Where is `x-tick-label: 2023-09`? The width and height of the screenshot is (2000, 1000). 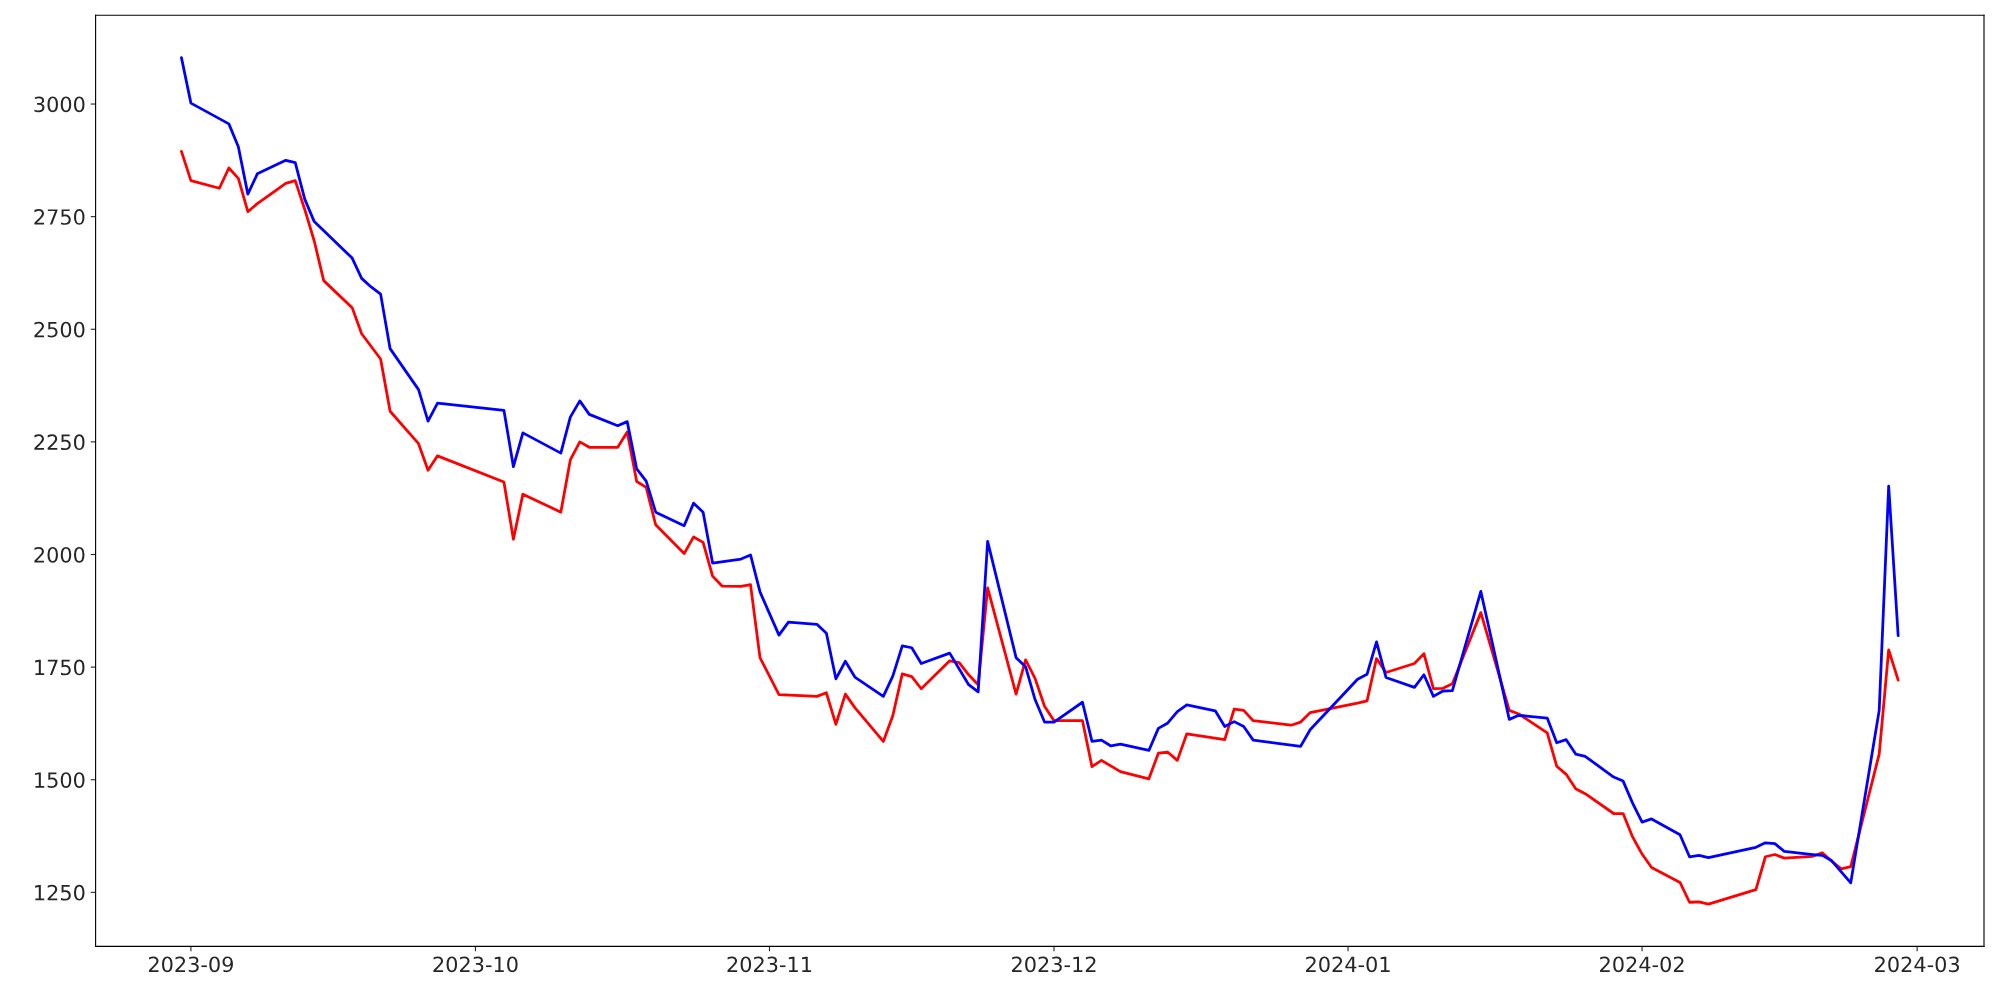 x-tick-label: 2023-09 is located at coordinates (190, 964).